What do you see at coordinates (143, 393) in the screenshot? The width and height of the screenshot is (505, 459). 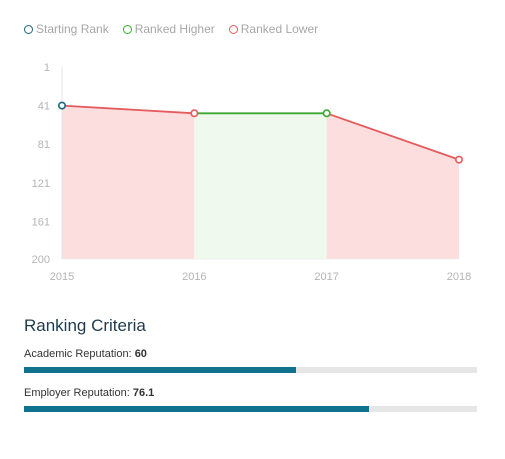 I see `criterion-value: 76.1` at bounding box center [143, 393].